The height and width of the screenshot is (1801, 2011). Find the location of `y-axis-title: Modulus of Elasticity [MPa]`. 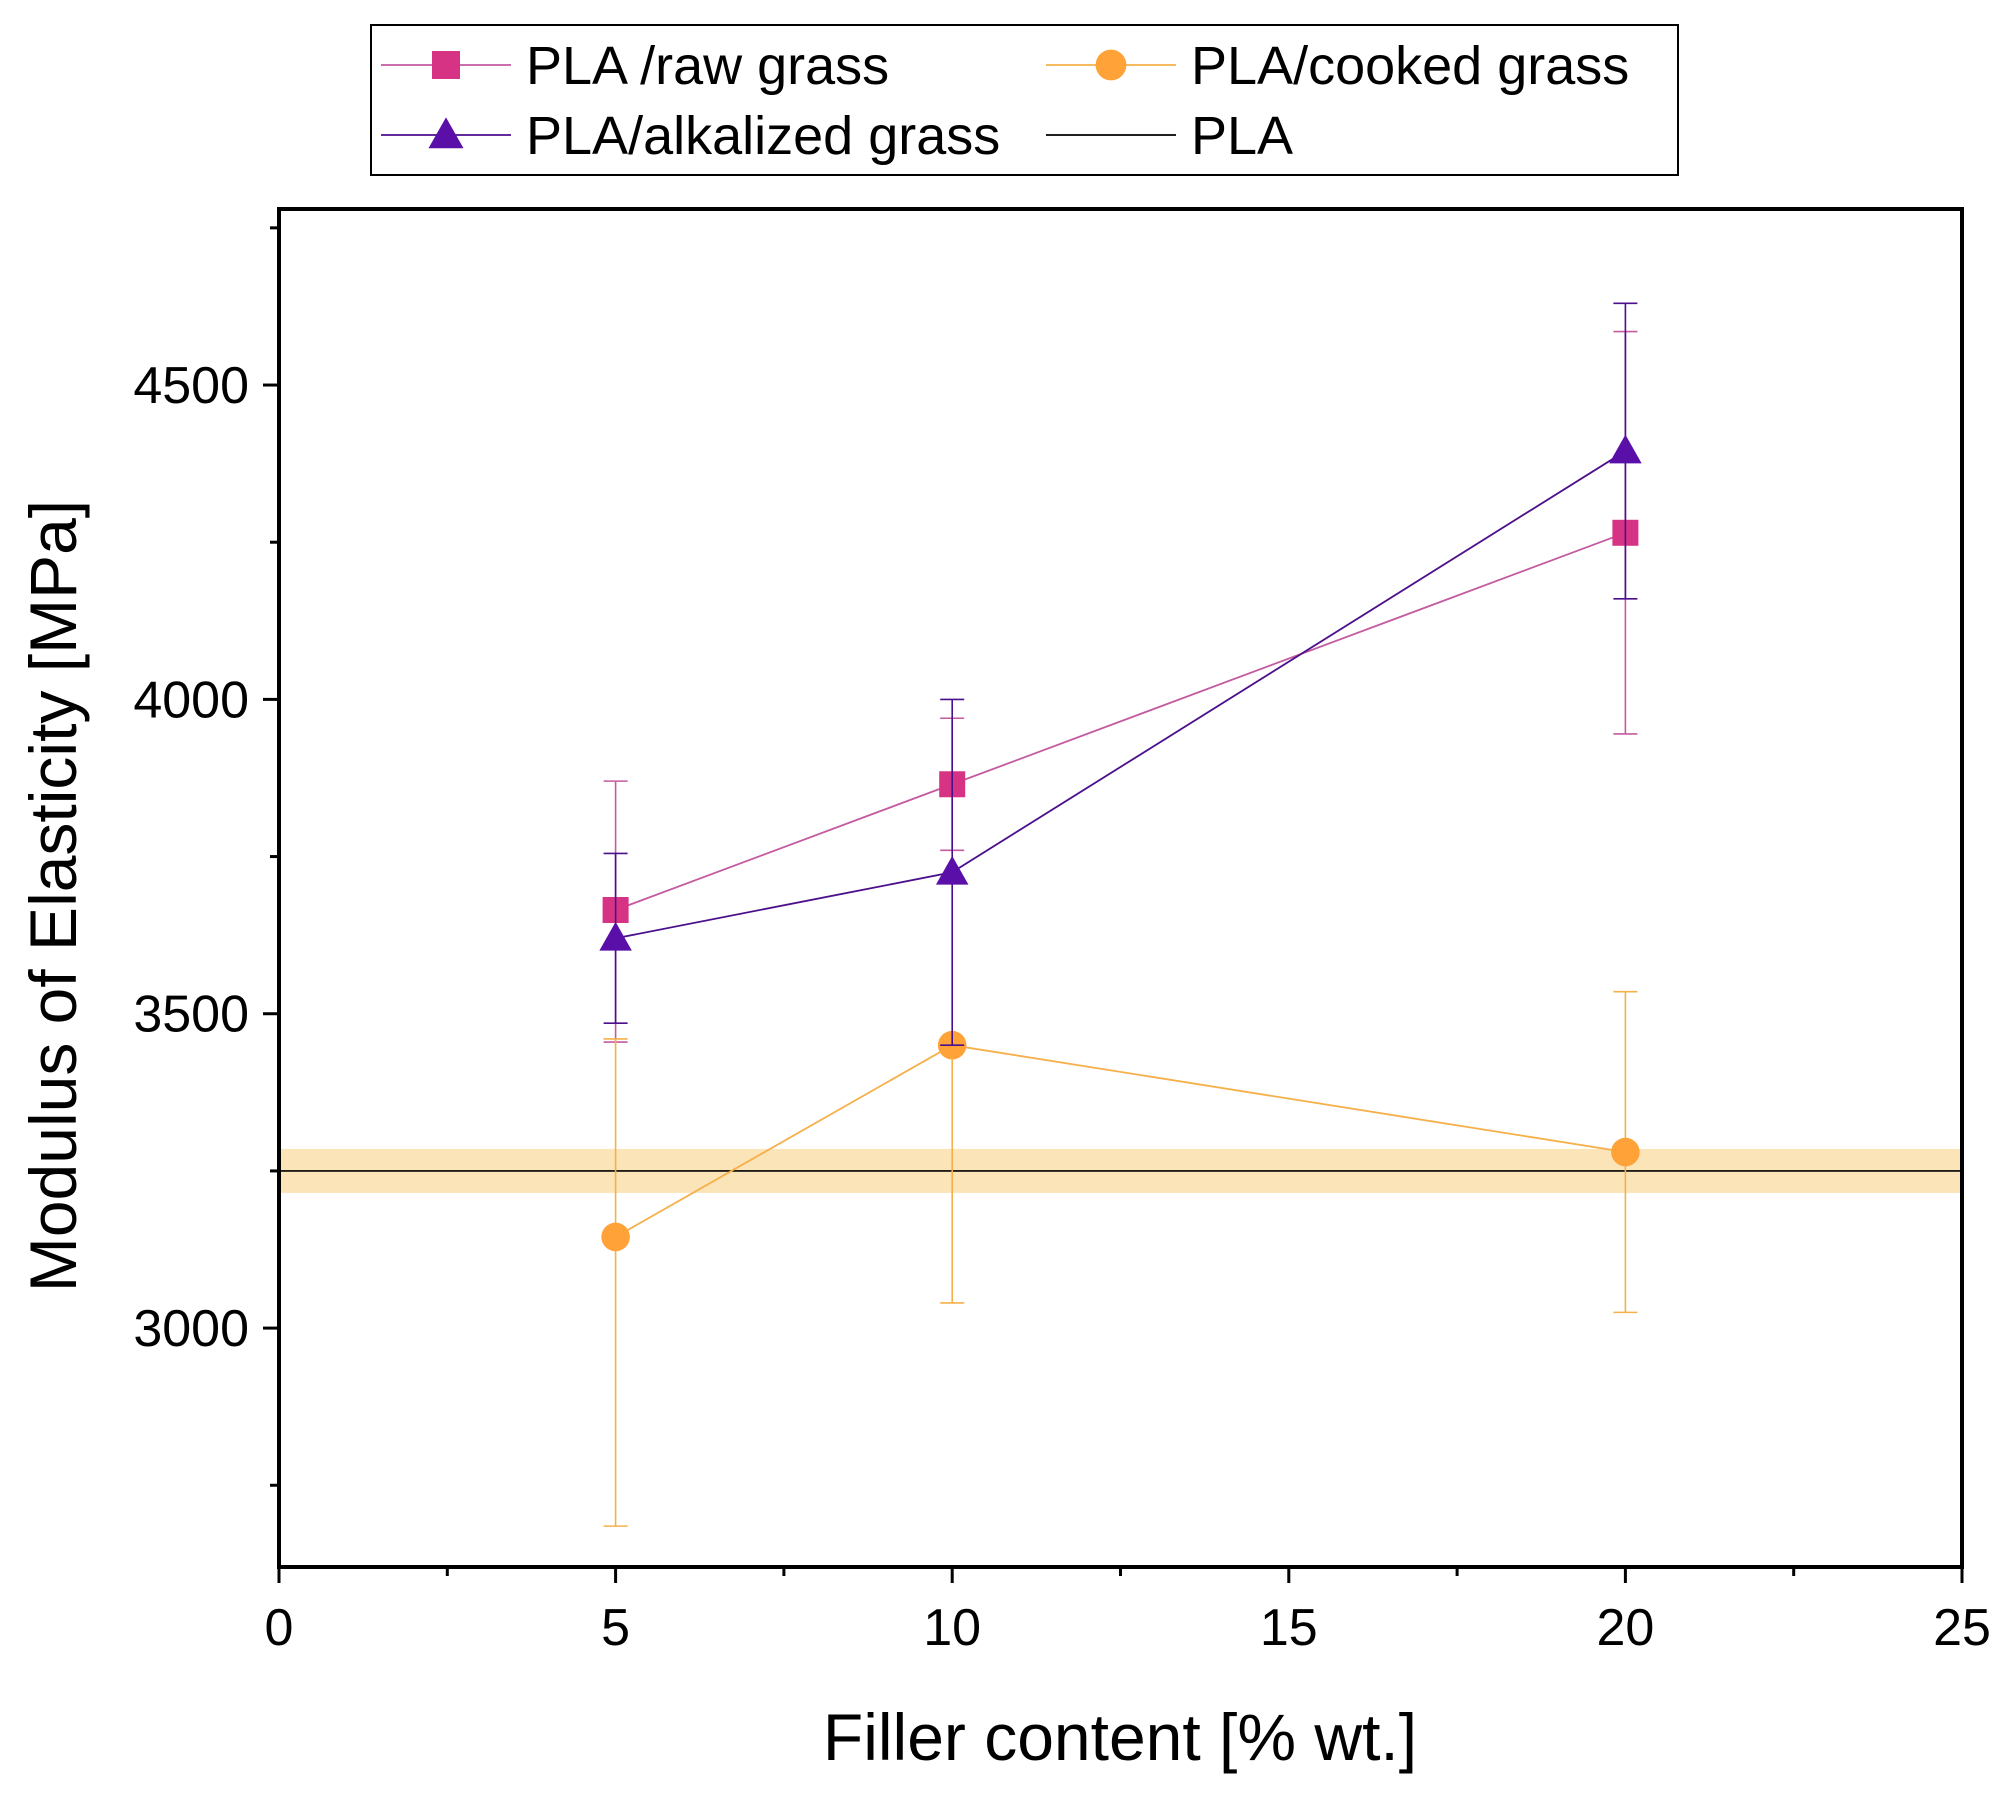

y-axis-title: Modulus of Elasticity [MPa] is located at coordinates (53, 896).